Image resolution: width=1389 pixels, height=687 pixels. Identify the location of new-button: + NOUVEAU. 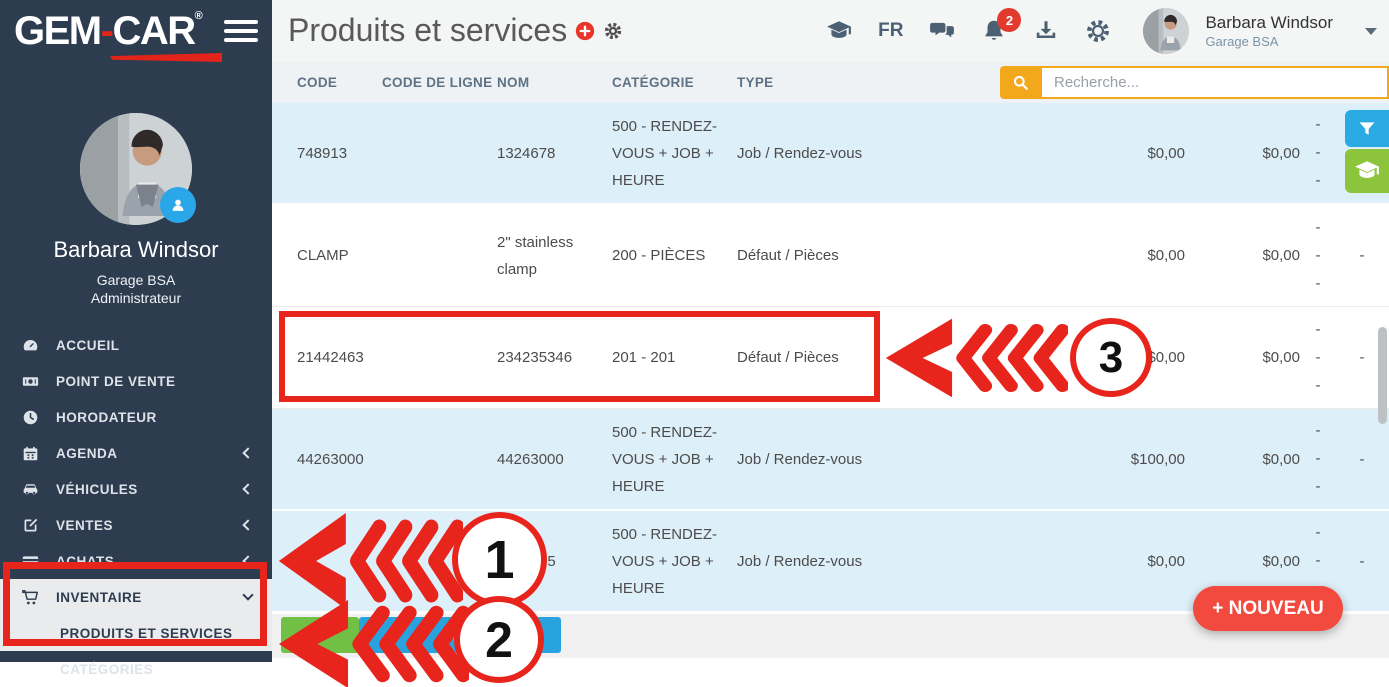
(1268, 608).